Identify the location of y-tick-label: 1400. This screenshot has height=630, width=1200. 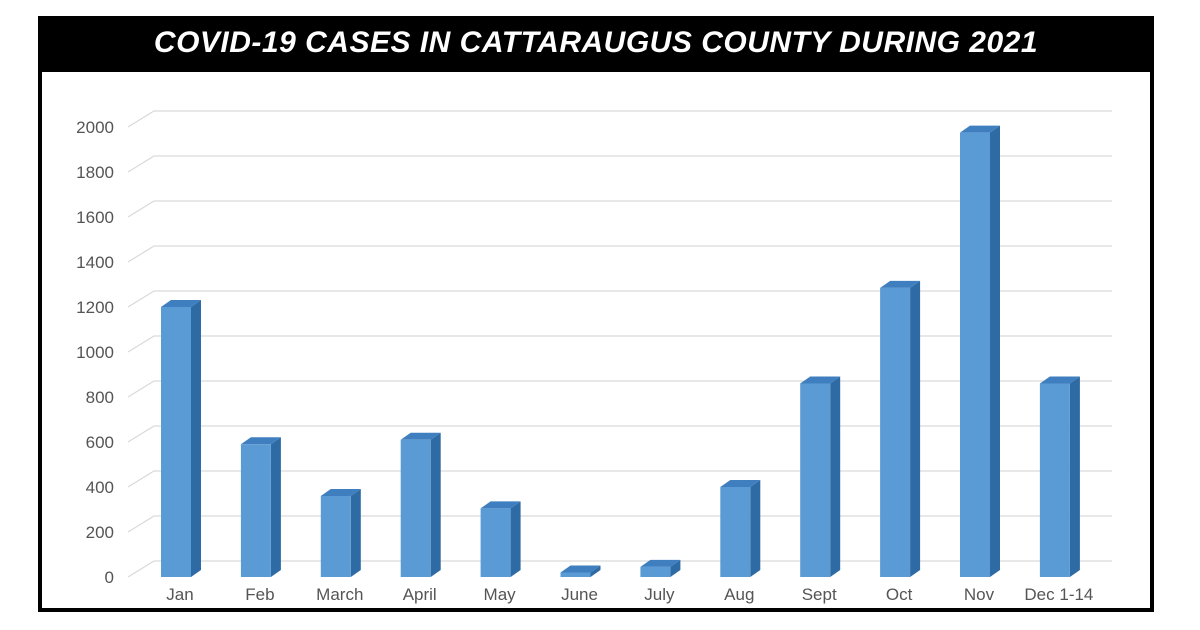
(95, 262).